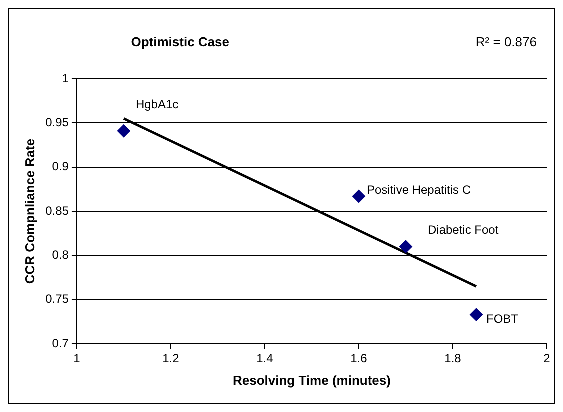 The image size is (563, 412). Describe the element at coordinates (464, 230) in the screenshot. I see `annotation: Diabetic Foot` at that location.